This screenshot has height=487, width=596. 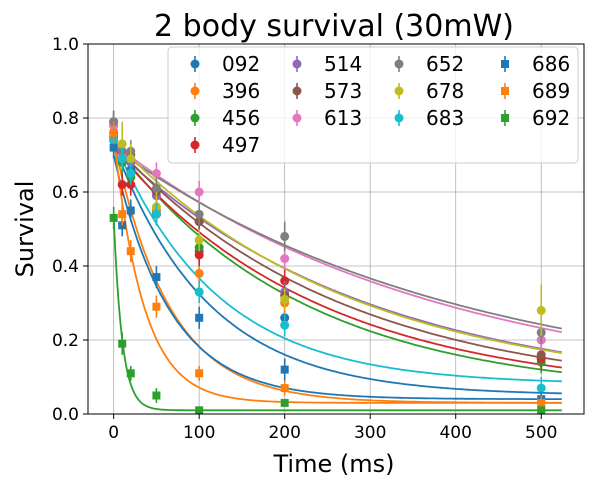 I want to click on x-tick-label: 0, so click(x=113, y=433).